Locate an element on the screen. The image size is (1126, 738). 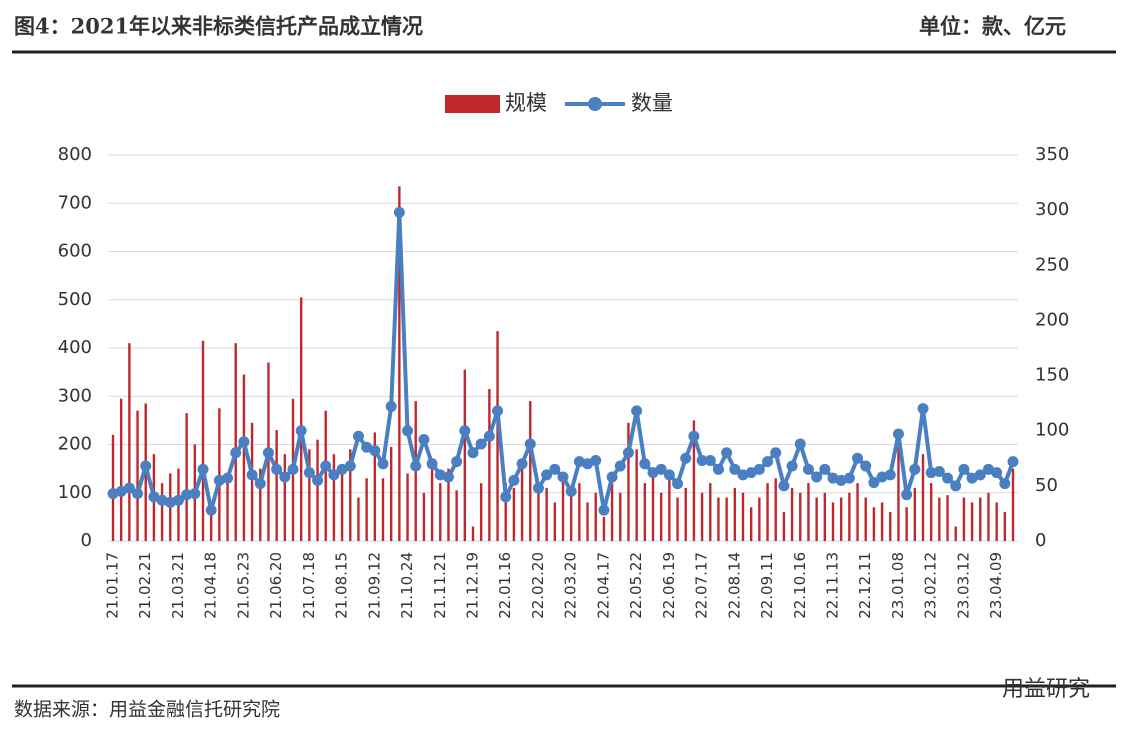
unit: 单位：款、亿元 is located at coordinates (992, 26).